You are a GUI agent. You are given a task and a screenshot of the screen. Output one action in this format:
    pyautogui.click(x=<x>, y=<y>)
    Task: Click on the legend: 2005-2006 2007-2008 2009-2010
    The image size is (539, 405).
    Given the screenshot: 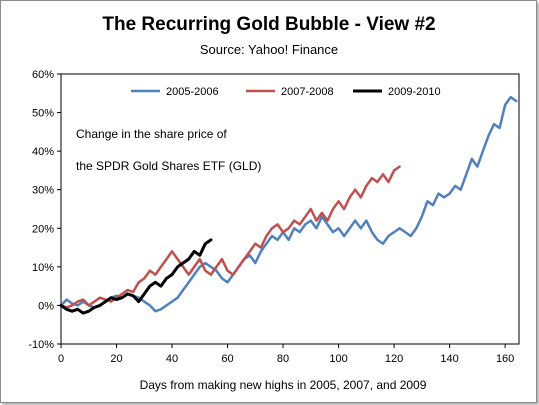 What is the action you would take?
    pyautogui.click(x=286, y=92)
    